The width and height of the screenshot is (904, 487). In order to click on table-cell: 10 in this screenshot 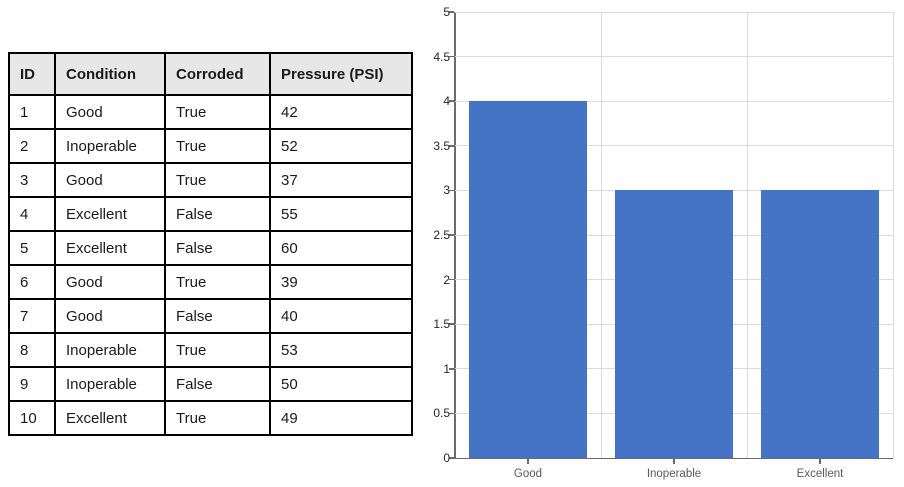, I will do `click(32, 418)`.